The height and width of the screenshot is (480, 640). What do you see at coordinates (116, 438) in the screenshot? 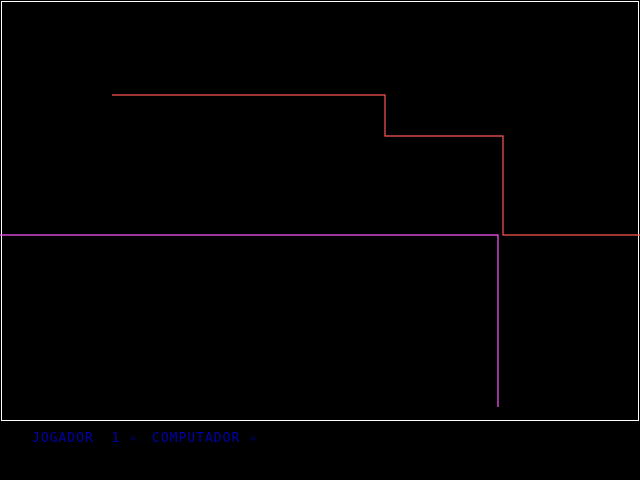
I see `player-score: 1` at bounding box center [116, 438].